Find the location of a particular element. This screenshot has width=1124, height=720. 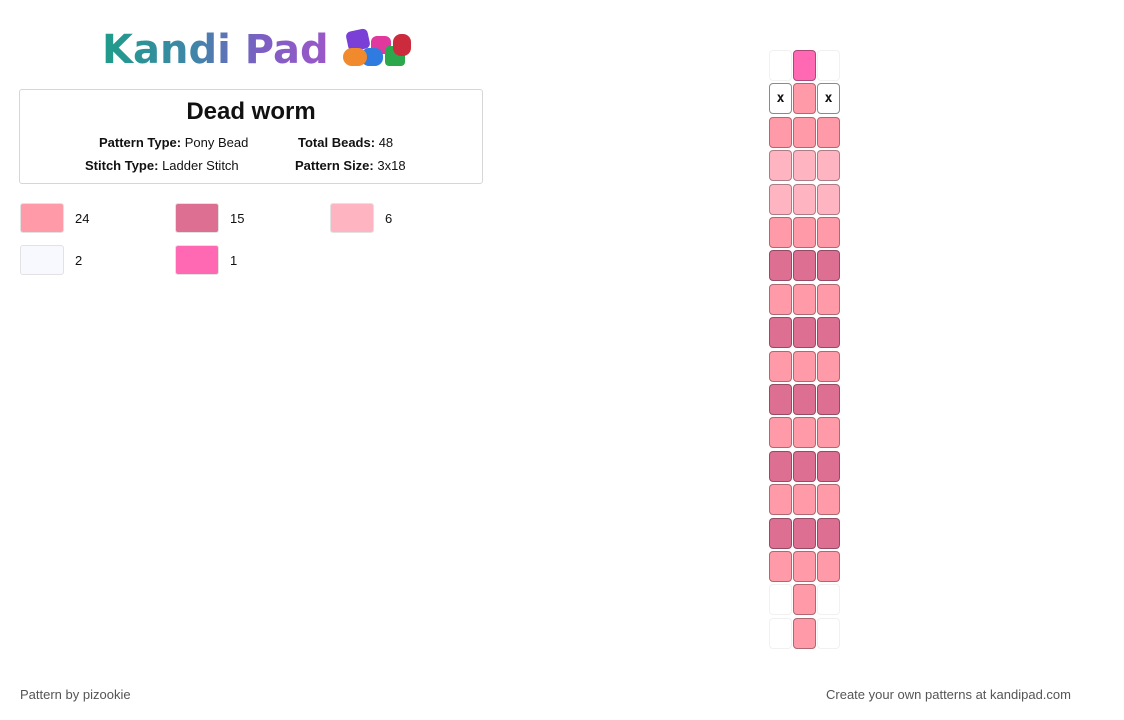

legend-item: 15 is located at coordinates (209, 218).